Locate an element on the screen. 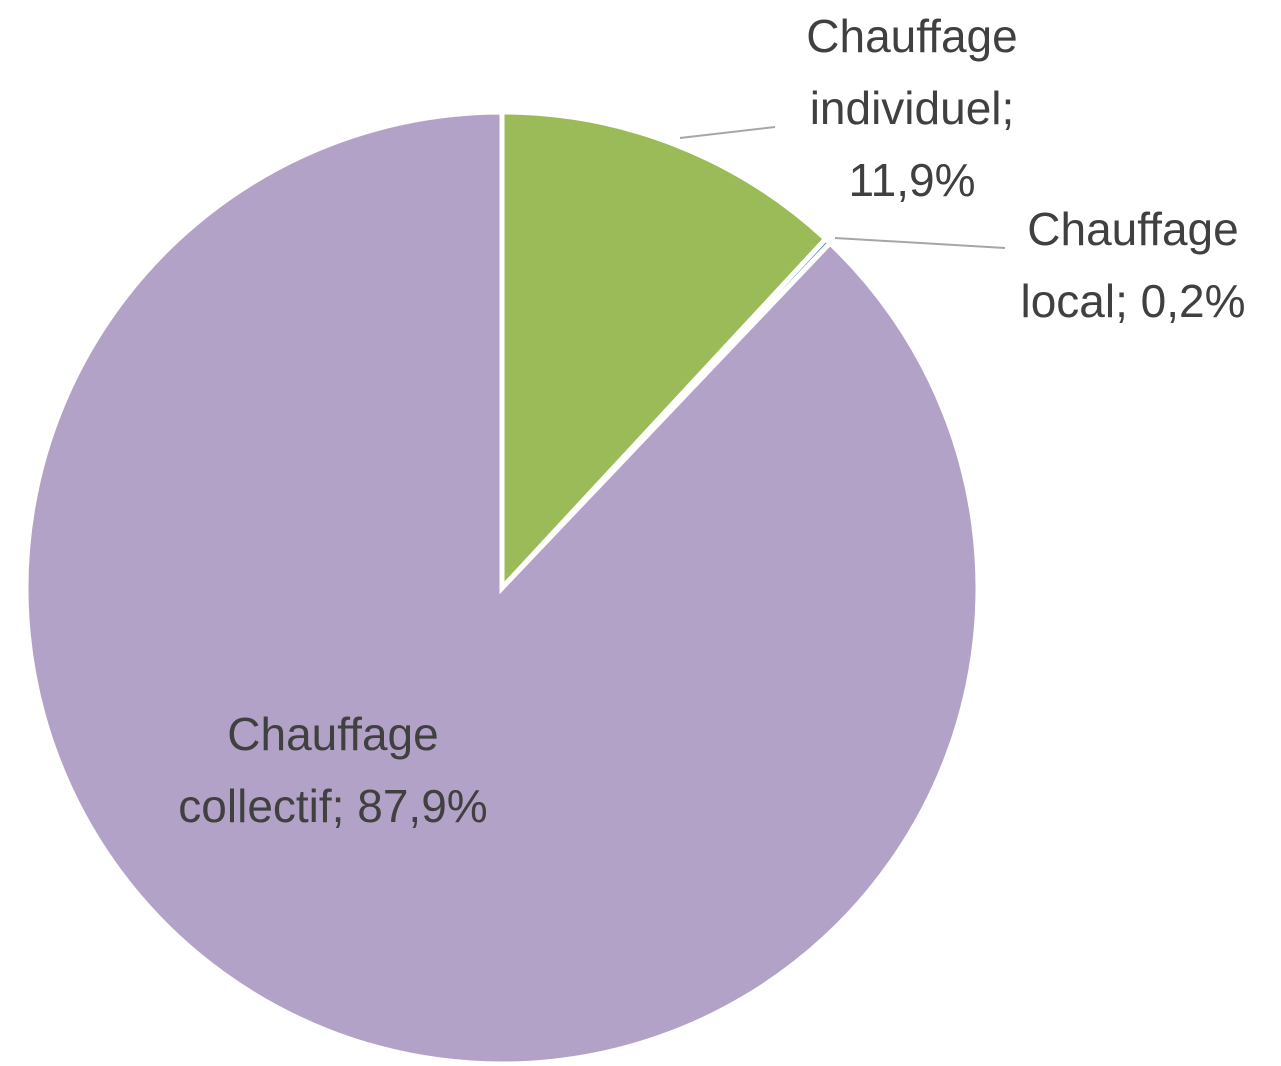  data-label: Chauffage local; 0,2% is located at coordinates (1132, 265).